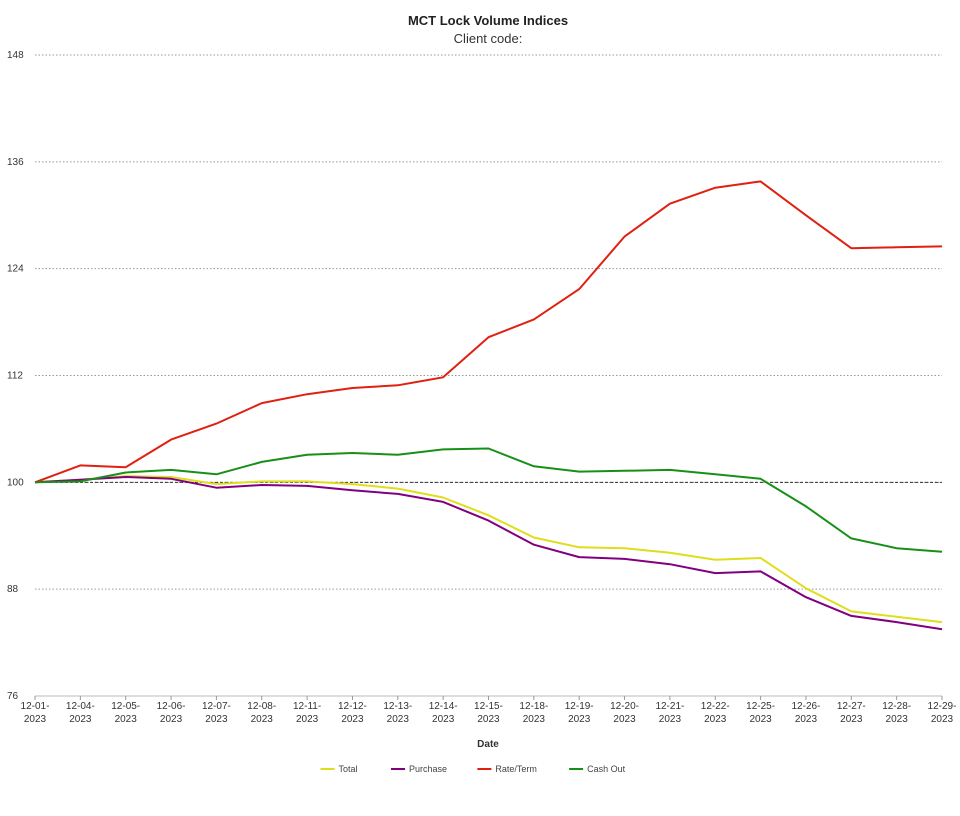  Describe the element at coordinates (579, 713) in the screenshot. I see `x-tick-label: 12-19-2023` at that location.